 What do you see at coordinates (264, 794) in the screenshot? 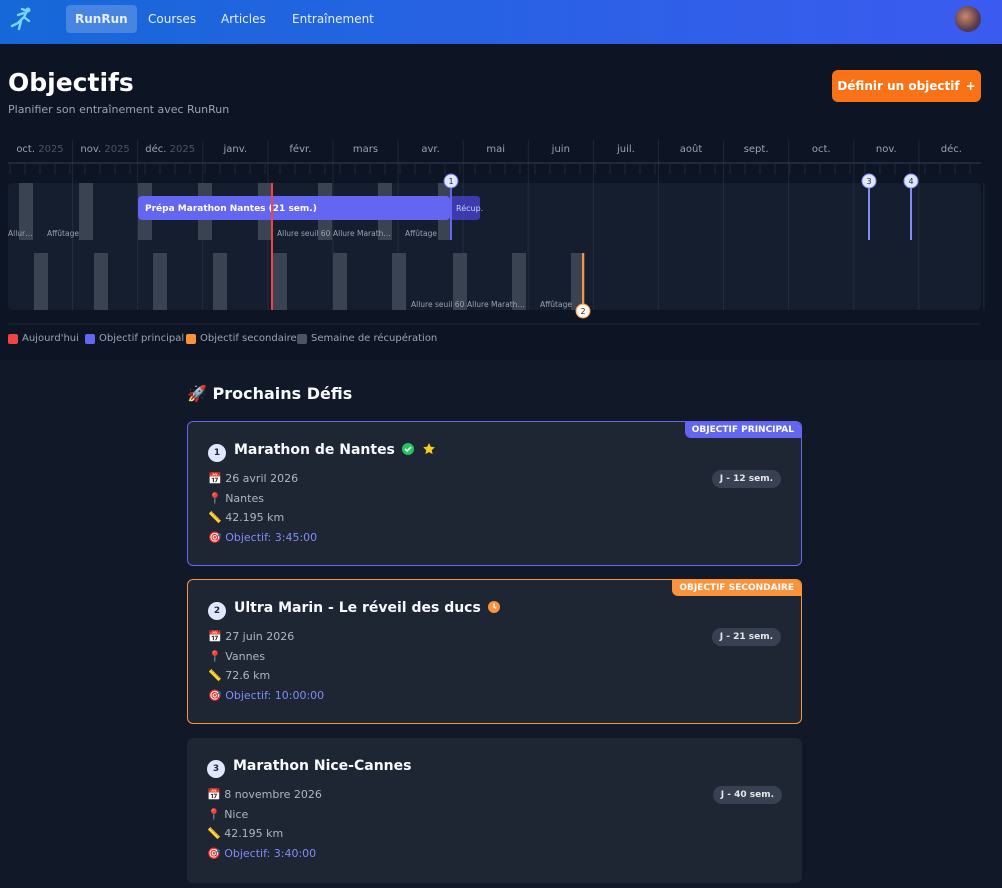
I see `goal-date: 📅 8 novembre 2026` at bounding box center [264, 794].